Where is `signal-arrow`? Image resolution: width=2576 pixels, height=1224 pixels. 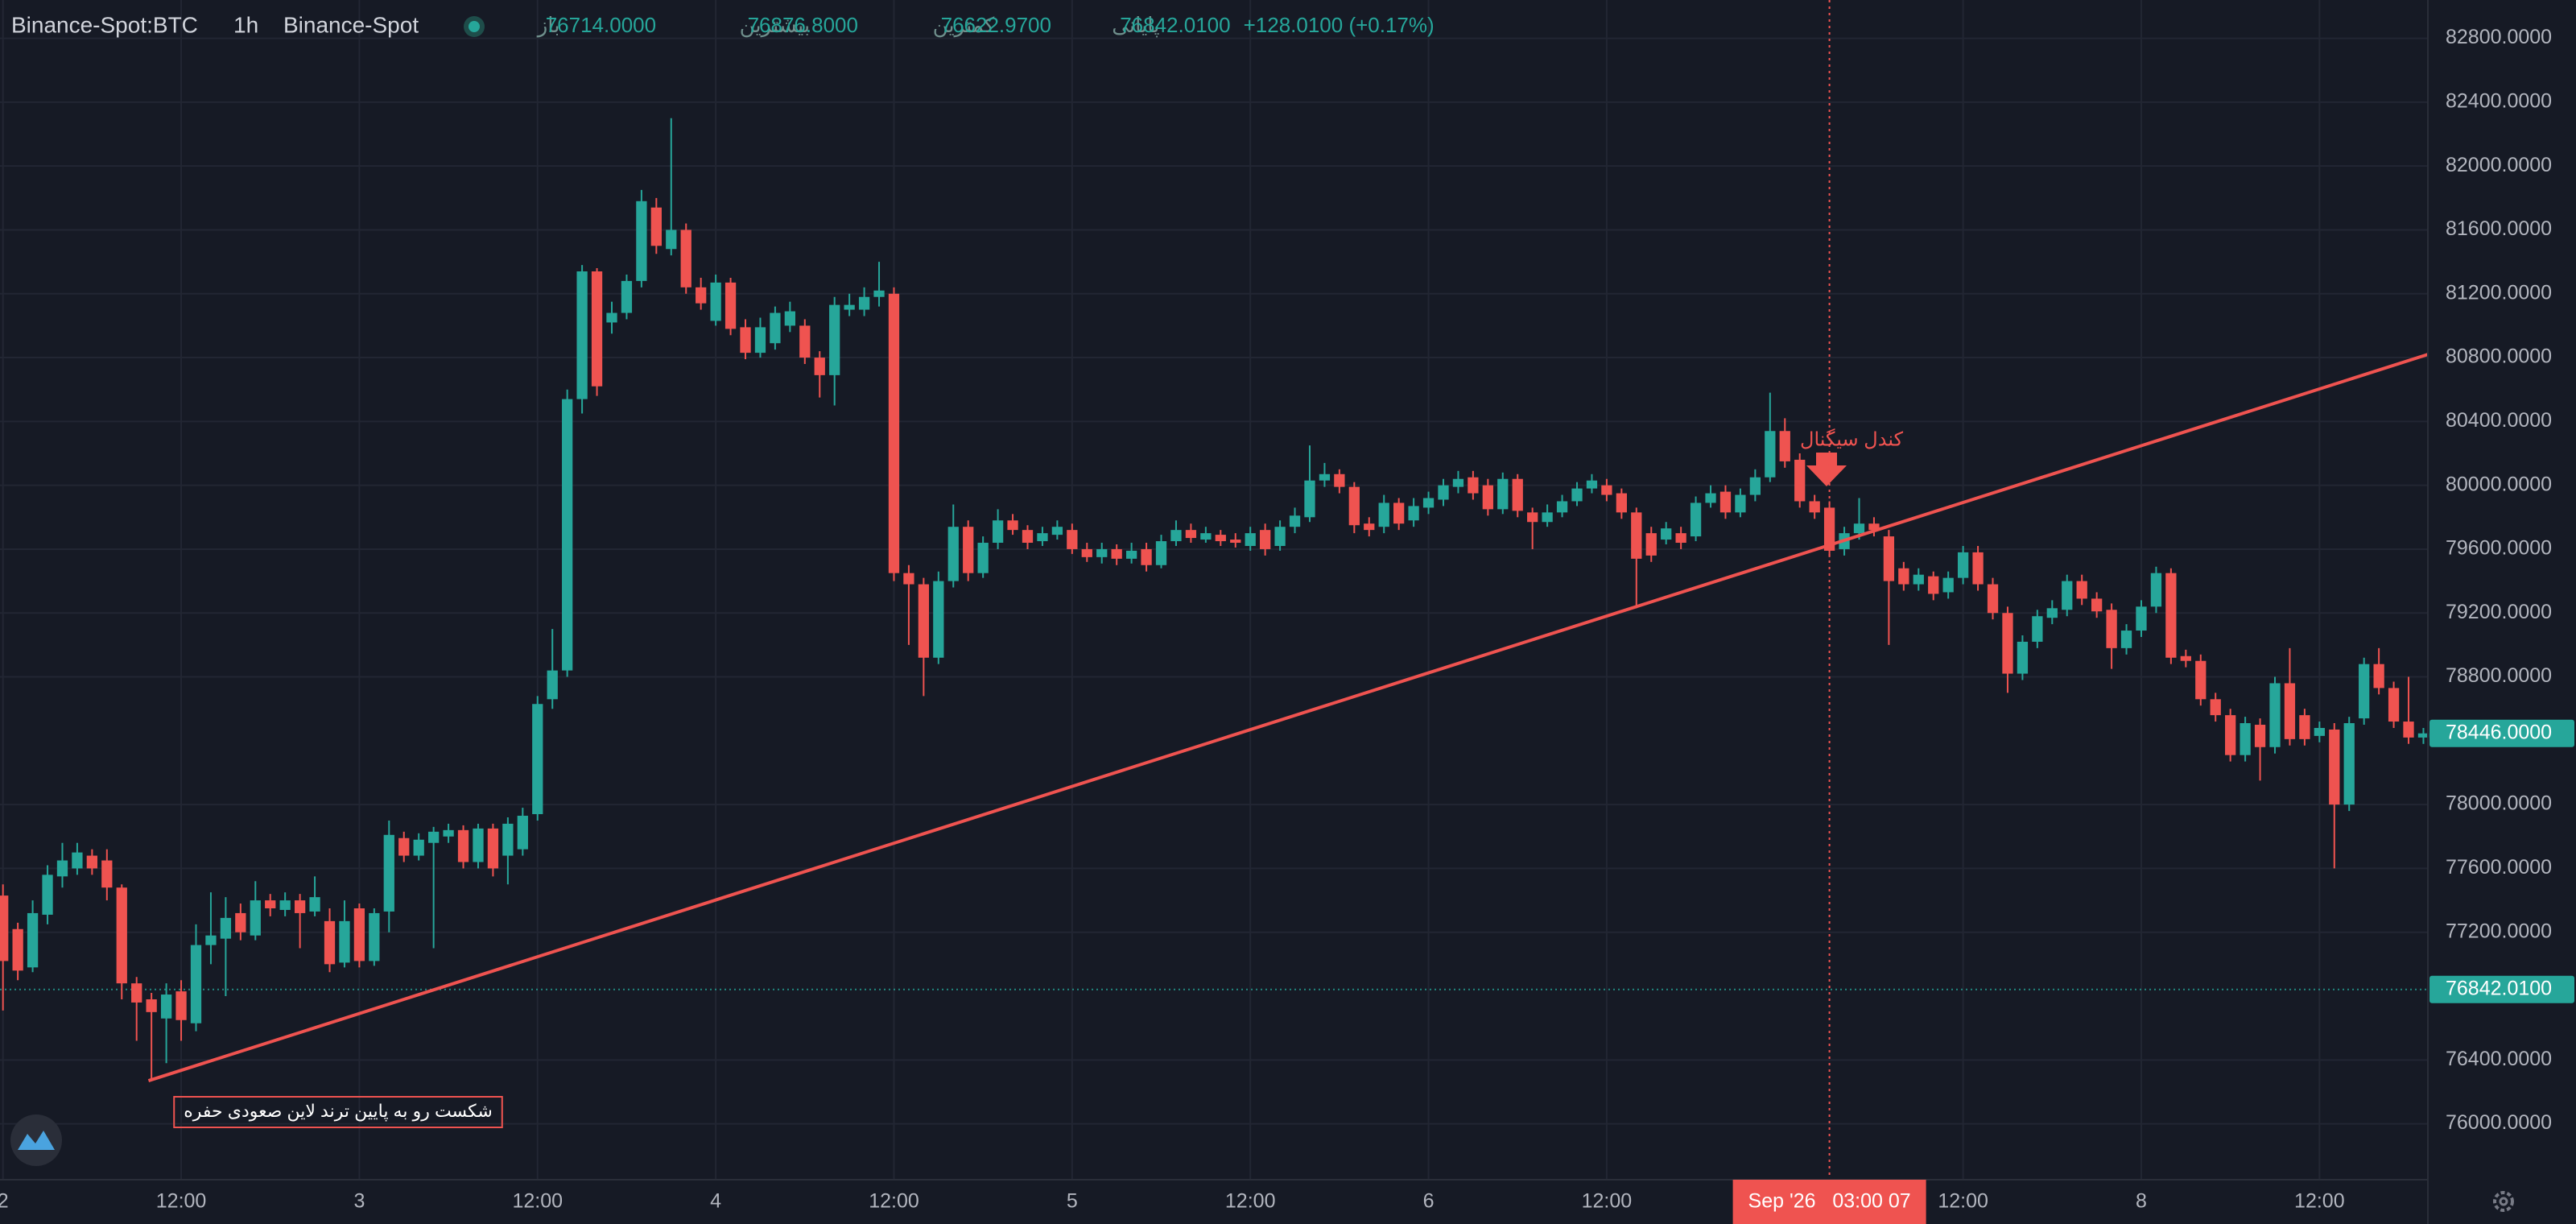
signal-arrow is located at coordinates (1826, 469).